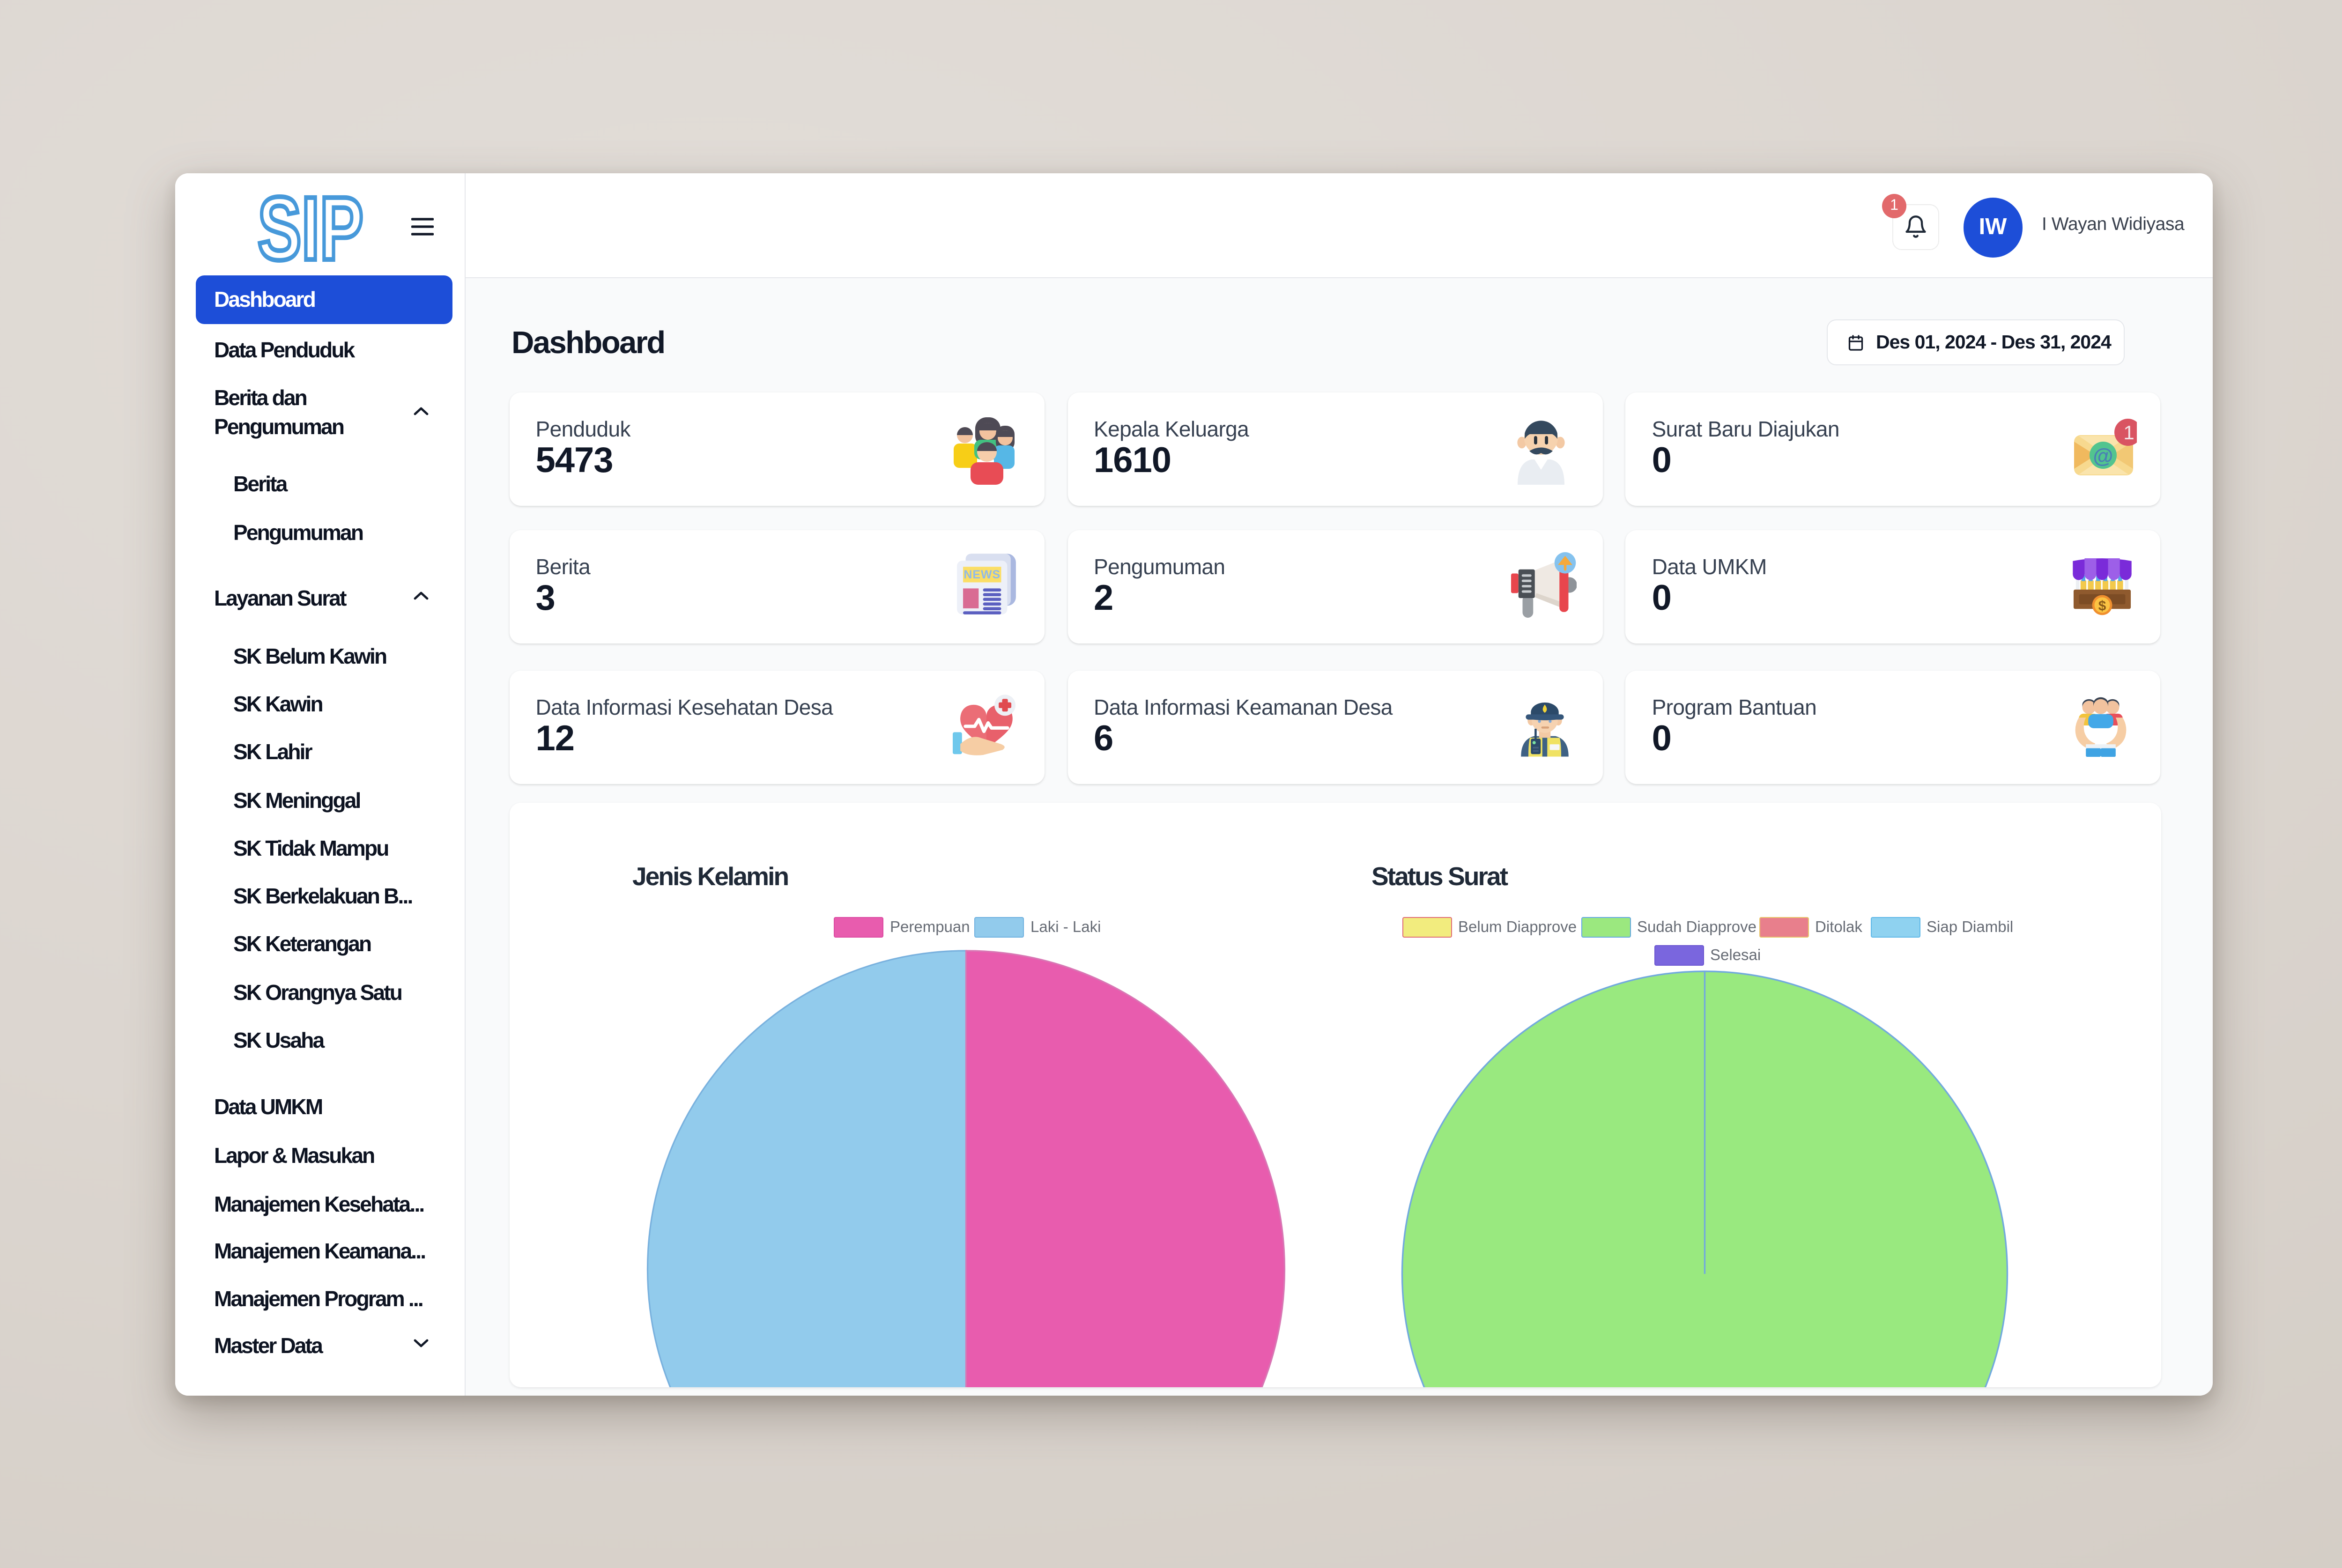  I want to click on svg-text: 1, so click(2129, 432).